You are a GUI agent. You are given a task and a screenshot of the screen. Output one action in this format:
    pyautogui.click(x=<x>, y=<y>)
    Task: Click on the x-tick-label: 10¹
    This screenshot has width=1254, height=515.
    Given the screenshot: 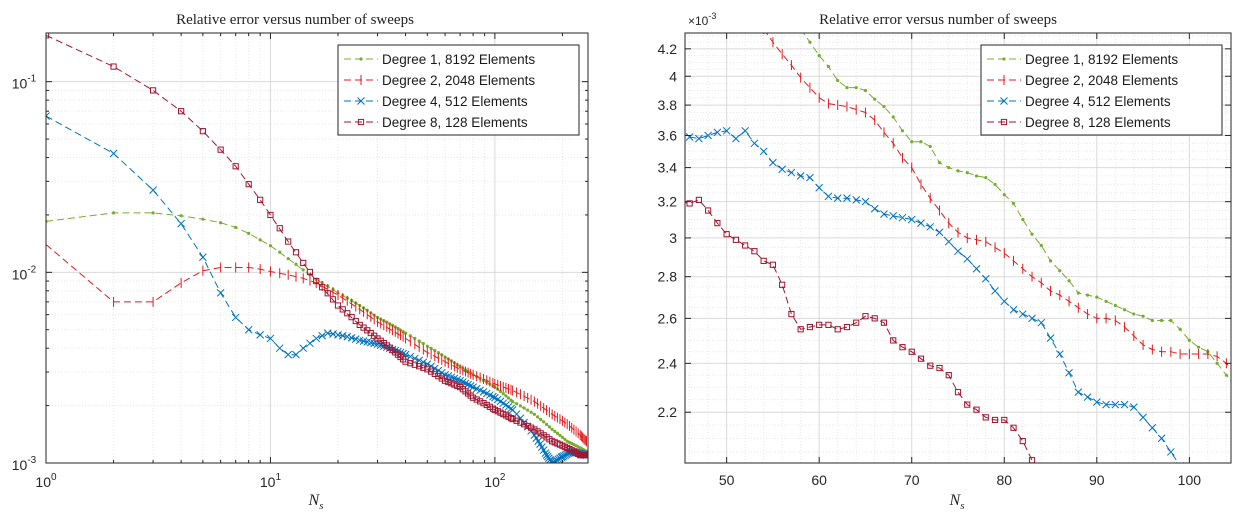 What is the action you would take?
    pyautogui.click(x=271, y=481)
    